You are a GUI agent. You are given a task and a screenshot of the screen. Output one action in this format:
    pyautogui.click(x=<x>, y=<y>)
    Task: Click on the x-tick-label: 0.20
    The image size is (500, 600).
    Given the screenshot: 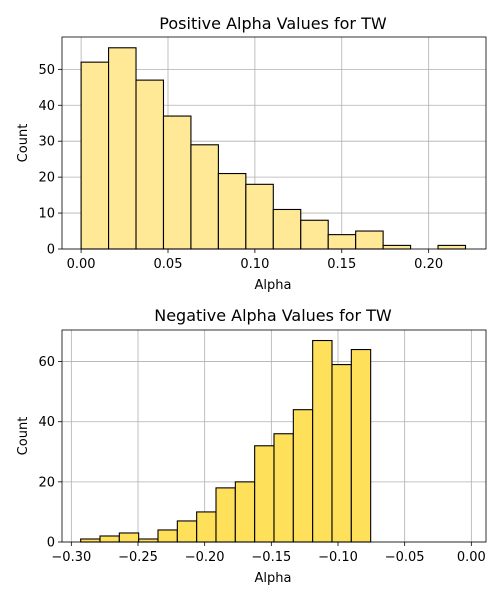 What is the action you would take?
    pyautogui.click(x=428, y=264)
    